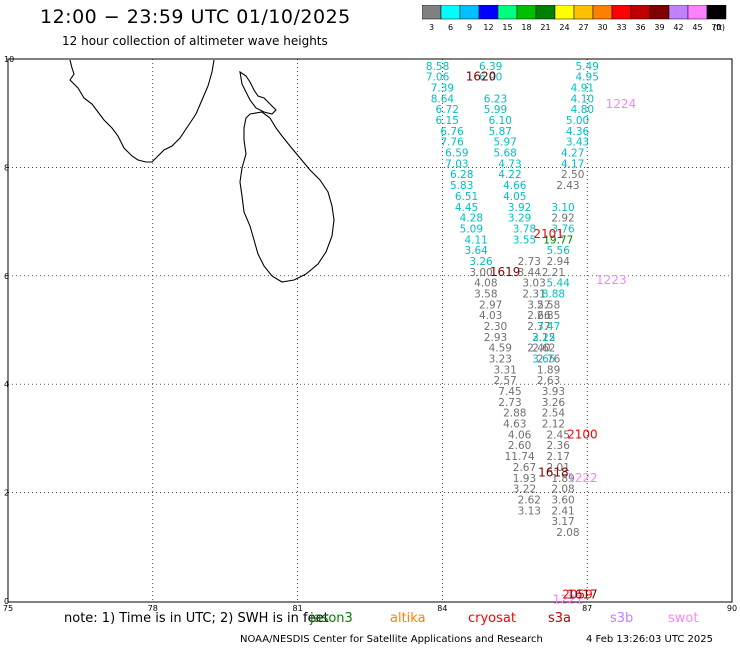 The image size is (740, 650). Describe the element at coordinates (719, 27) in the screenshot. I see `color-scale-unit: (ft)` at that location.